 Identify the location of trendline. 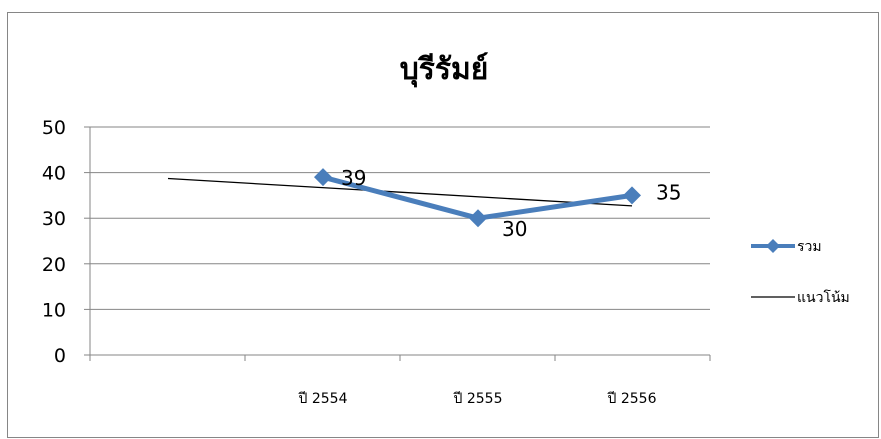
(400, 192).